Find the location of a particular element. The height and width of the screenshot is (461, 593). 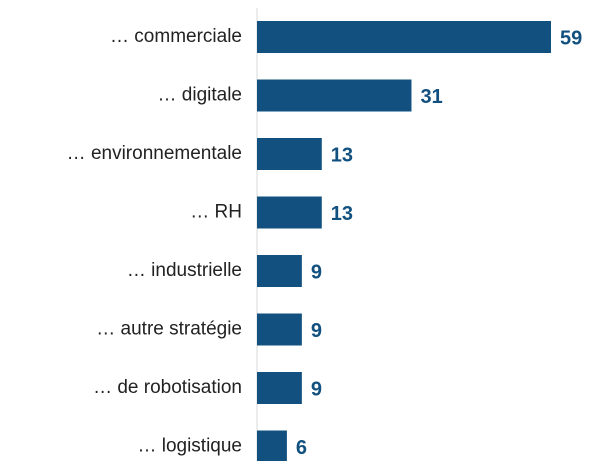

value-label: 59 is located at coordinates (571, 38).